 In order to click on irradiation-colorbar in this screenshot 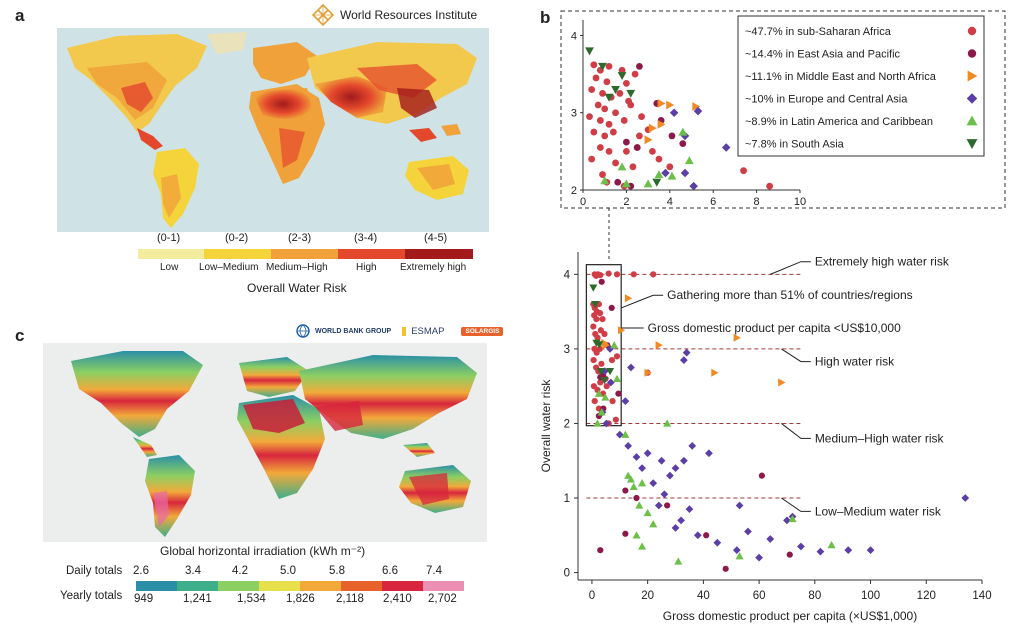, I will do `click(300, 586)`.